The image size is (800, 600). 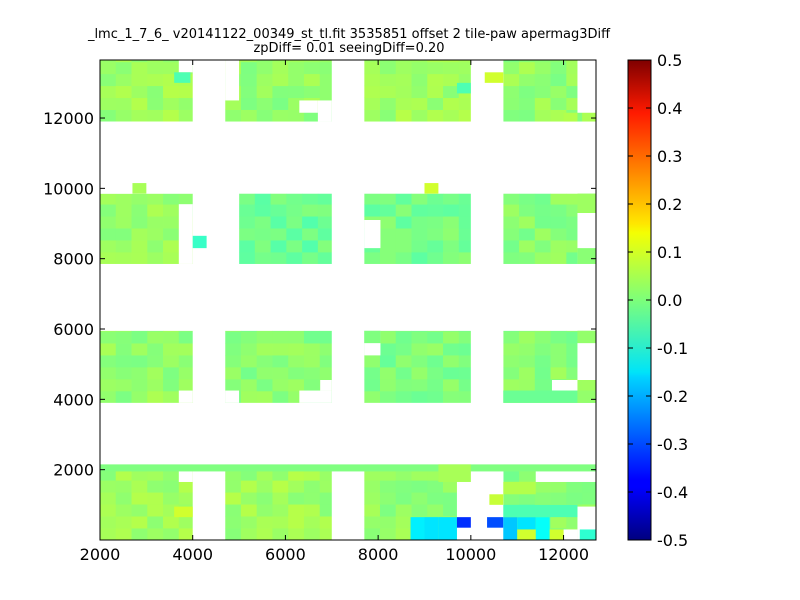 What do you see at coordinates (672, 348) in the screenshot?
I see `colorbar-tick-label: -0.1` at bounding box center [672, 348].